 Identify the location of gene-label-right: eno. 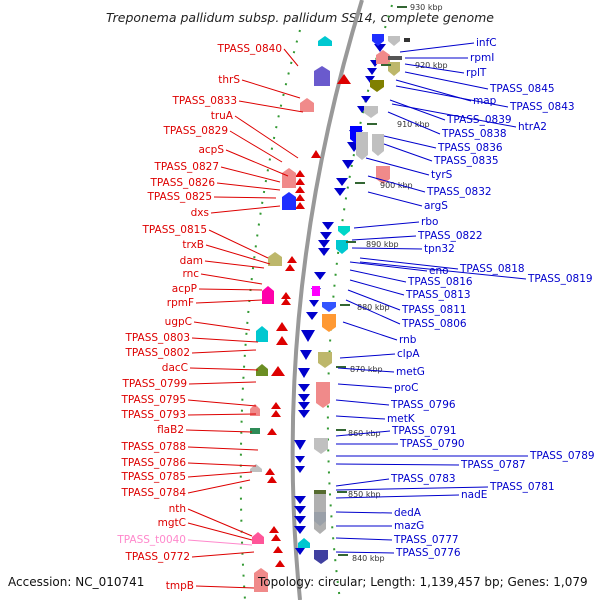
(439, 271).